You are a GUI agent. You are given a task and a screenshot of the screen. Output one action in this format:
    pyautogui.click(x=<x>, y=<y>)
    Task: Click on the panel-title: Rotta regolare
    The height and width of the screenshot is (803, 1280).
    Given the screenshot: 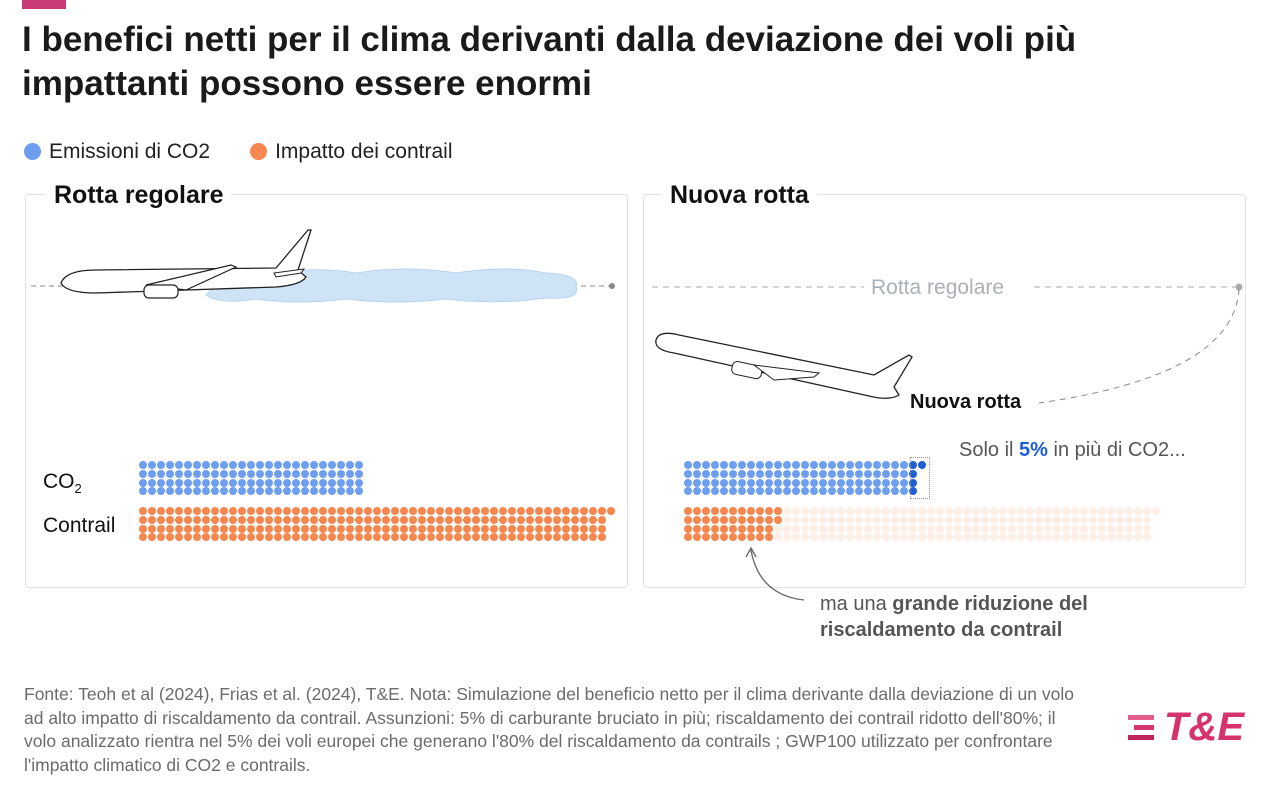 What is the action you would take?
    pyautogui.click(x=139, y=195)
    